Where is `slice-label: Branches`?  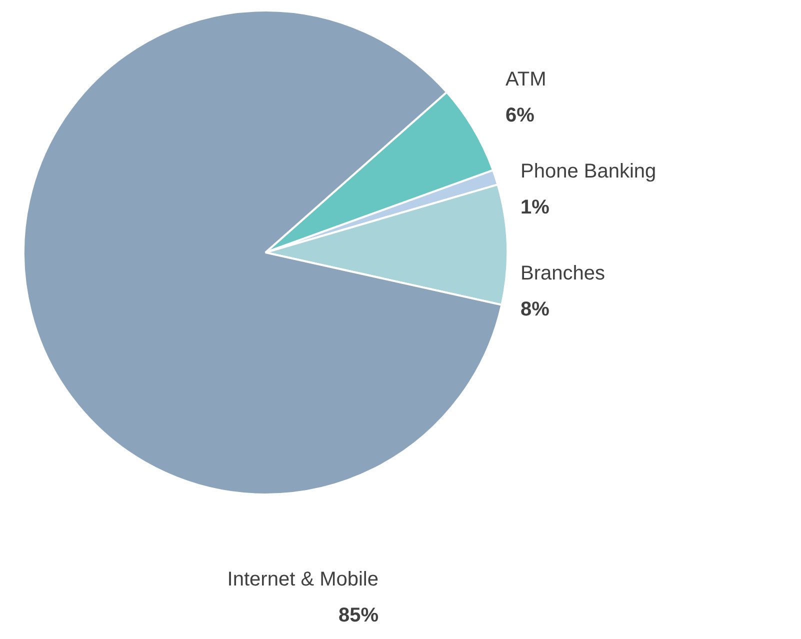
slice-label: Branches is located at coordinates (562, 273).